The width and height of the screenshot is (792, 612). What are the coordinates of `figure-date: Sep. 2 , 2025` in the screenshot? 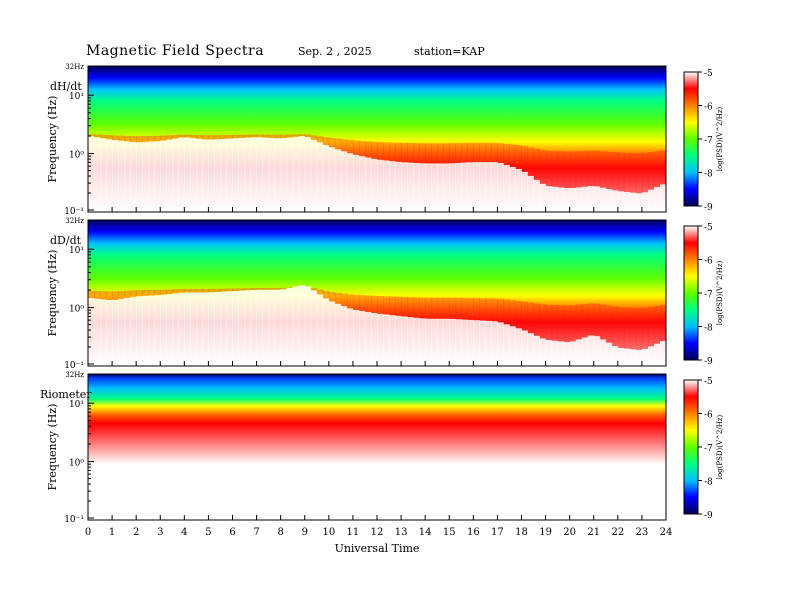 It's located at (335, 51).